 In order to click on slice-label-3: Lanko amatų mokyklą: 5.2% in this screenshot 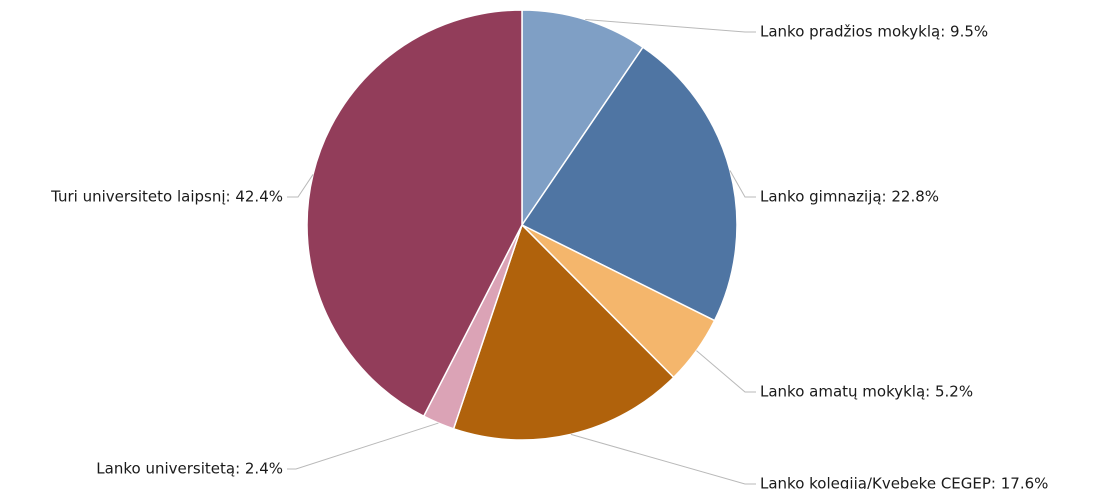, I will do `click(866, 392)`.